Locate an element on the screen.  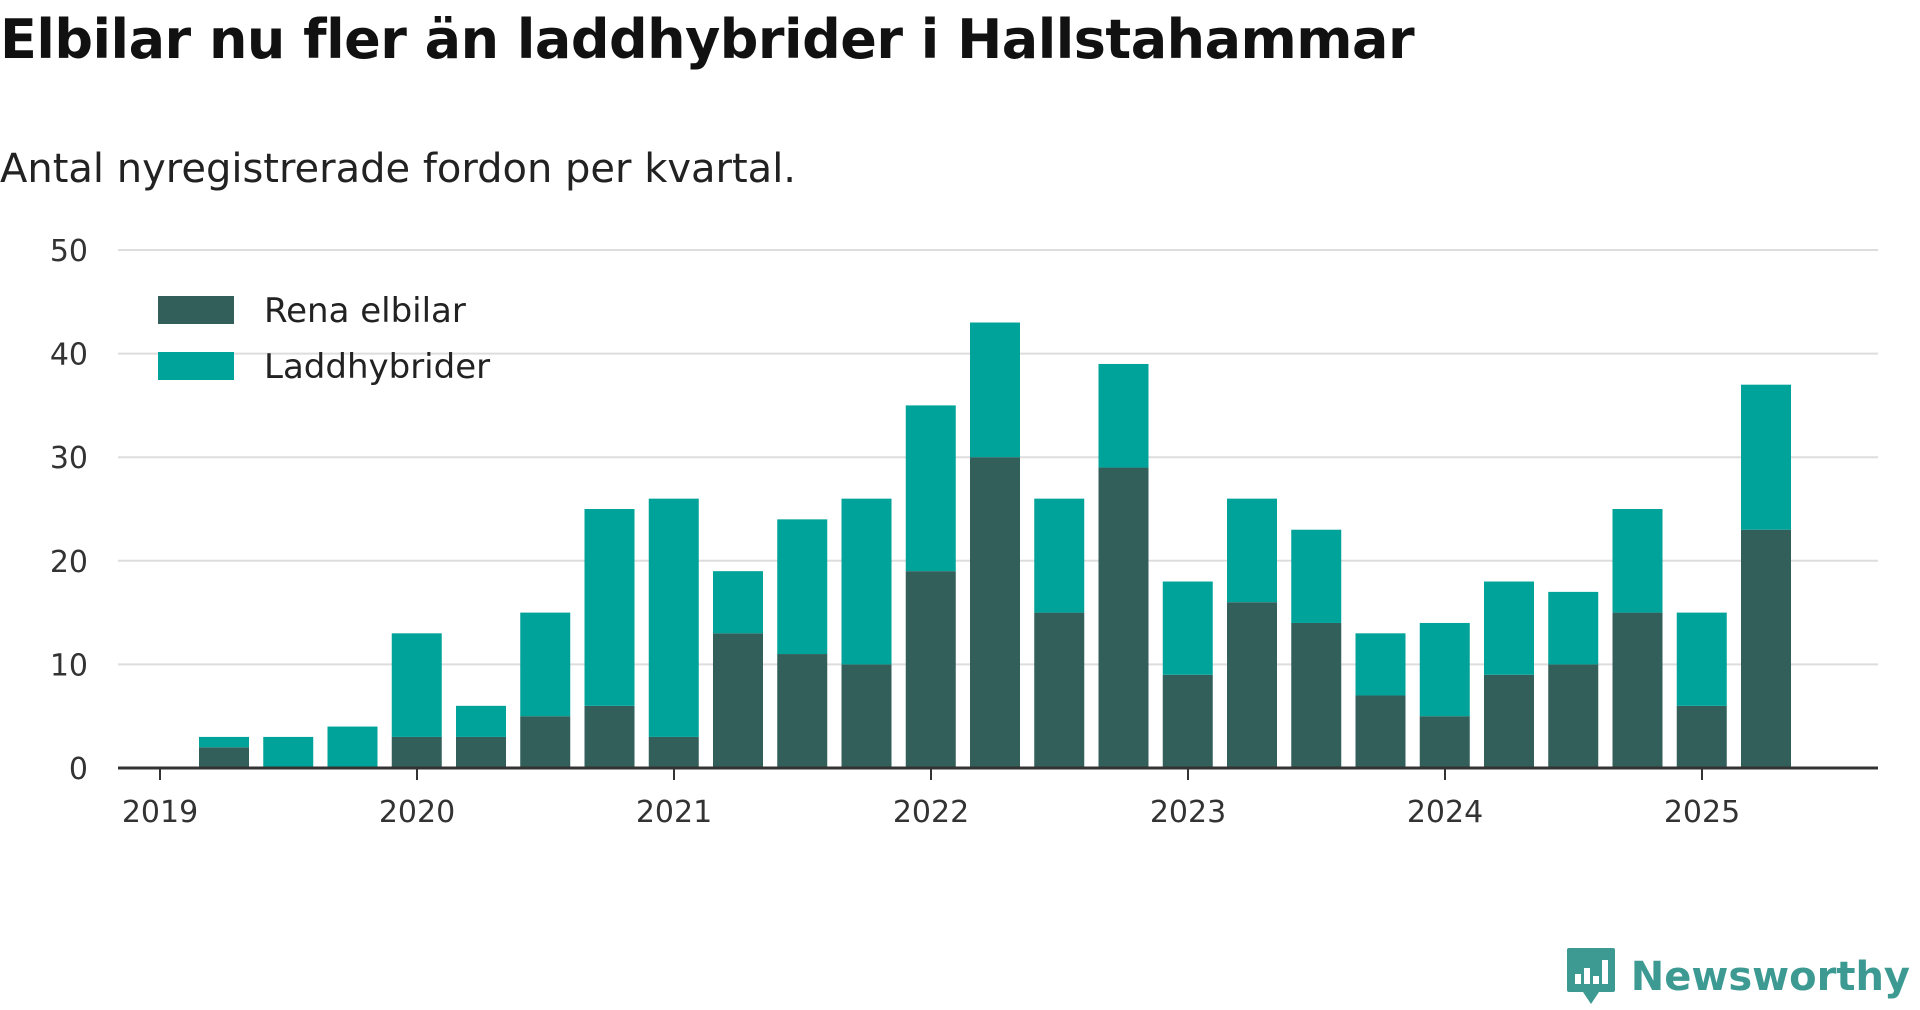
chart-subtitle: Antal nyregistrerade fordon per kvartal. is located at coordinates (398, 169).